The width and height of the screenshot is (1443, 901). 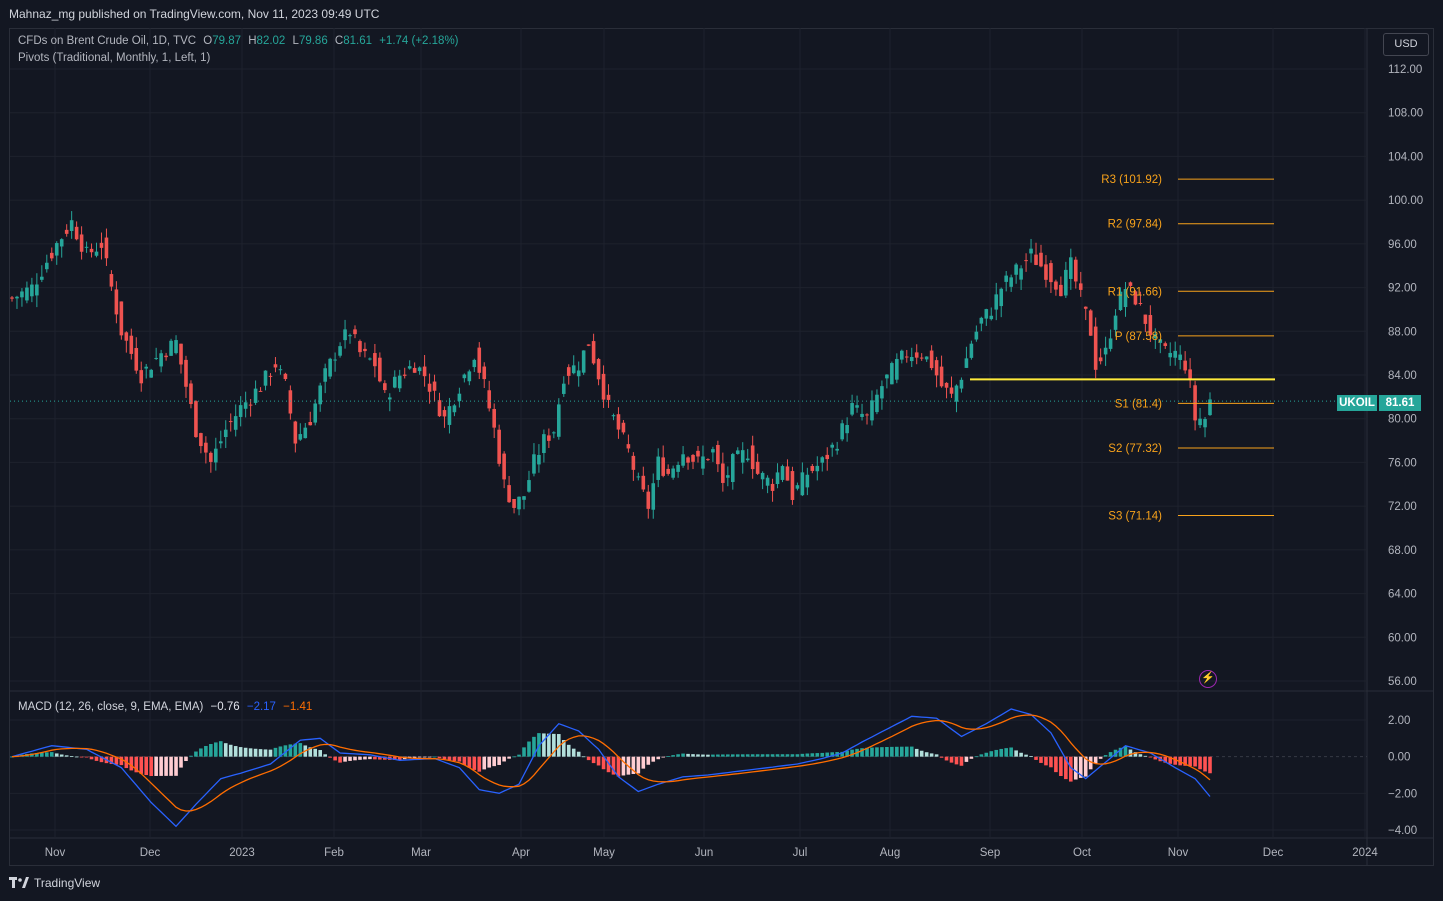 What do you see at coordinates (111, 707) in the screenshot?
I see `macd-indicator-label: MACD (12, 26, close, 9, EMA, EMA)` at bounding box center [111, 707].